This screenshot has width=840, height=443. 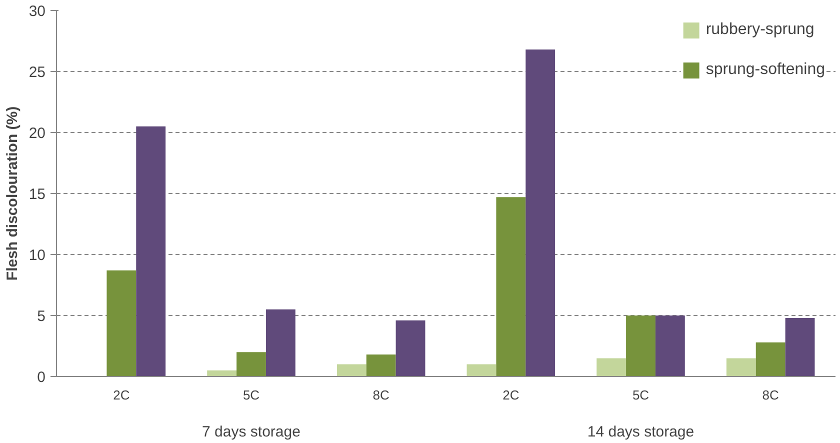 What do you see at coordinates (251, 432) in the screenshot?
I see `text: 7 days storage` at bounding box center [251, 432].